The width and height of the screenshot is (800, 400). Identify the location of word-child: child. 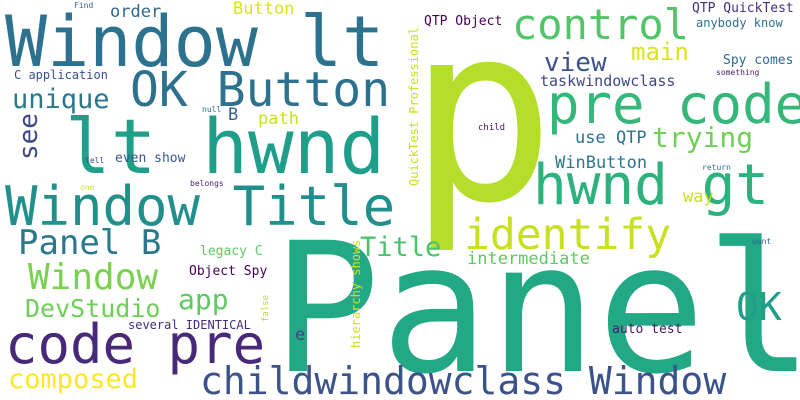
(492, 128).